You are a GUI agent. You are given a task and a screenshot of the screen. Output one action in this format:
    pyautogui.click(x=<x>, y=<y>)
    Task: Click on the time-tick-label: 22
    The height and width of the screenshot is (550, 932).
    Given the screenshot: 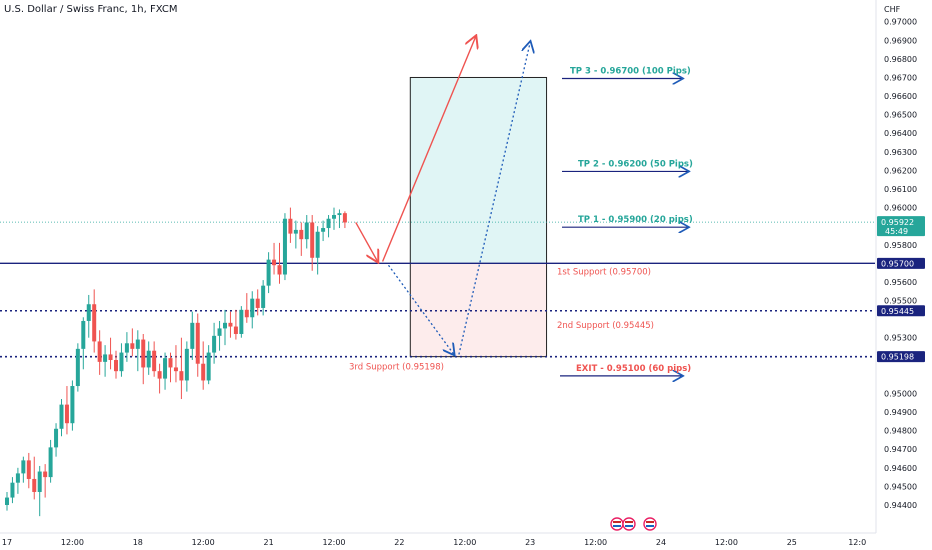 What is the action you would take?
    pyautogui.click(x=399, y=542)
    